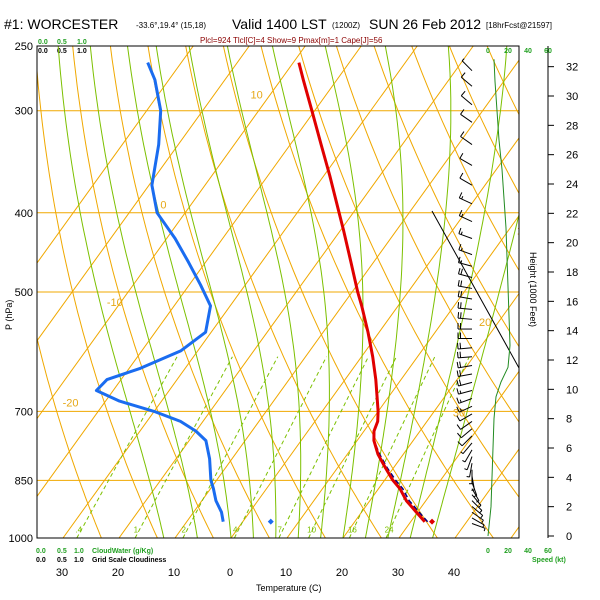  I want to click on mixing-label-24: 24, so click(389, 529).